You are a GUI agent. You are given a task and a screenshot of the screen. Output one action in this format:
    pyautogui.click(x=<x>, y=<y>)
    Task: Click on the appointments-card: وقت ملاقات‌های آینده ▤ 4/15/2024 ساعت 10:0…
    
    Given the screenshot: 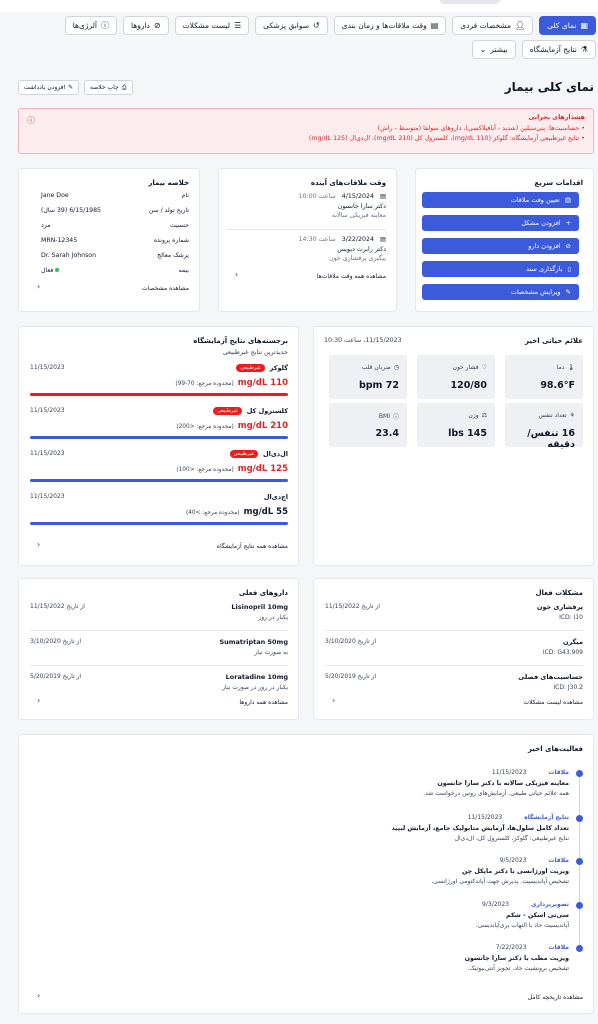 What is the action you would take?
    pyautogui.click(x=307, y=240)
    